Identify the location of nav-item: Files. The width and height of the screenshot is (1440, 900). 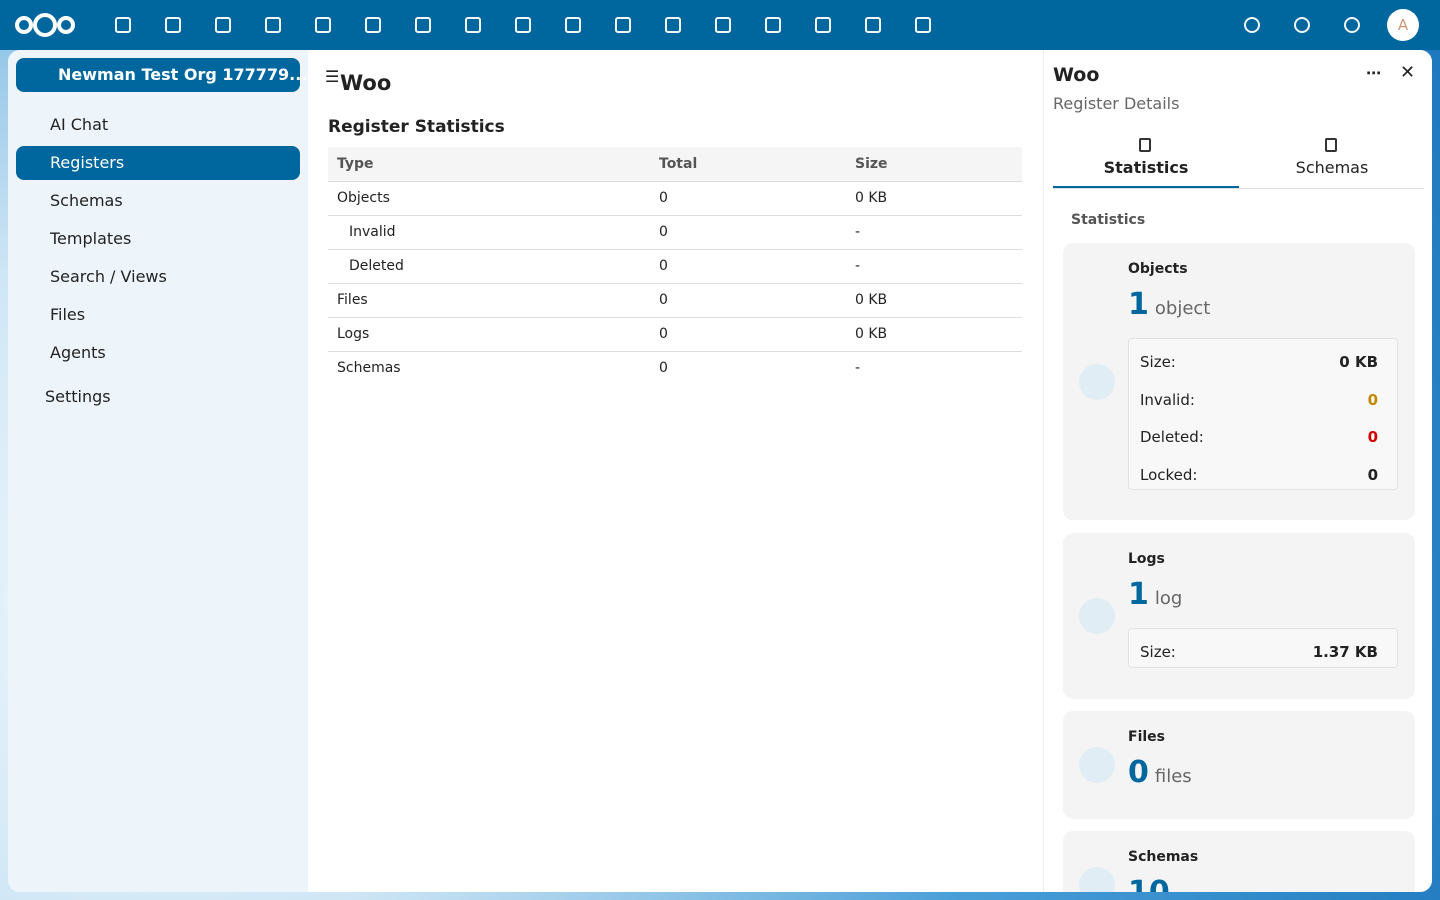
(68, 314).